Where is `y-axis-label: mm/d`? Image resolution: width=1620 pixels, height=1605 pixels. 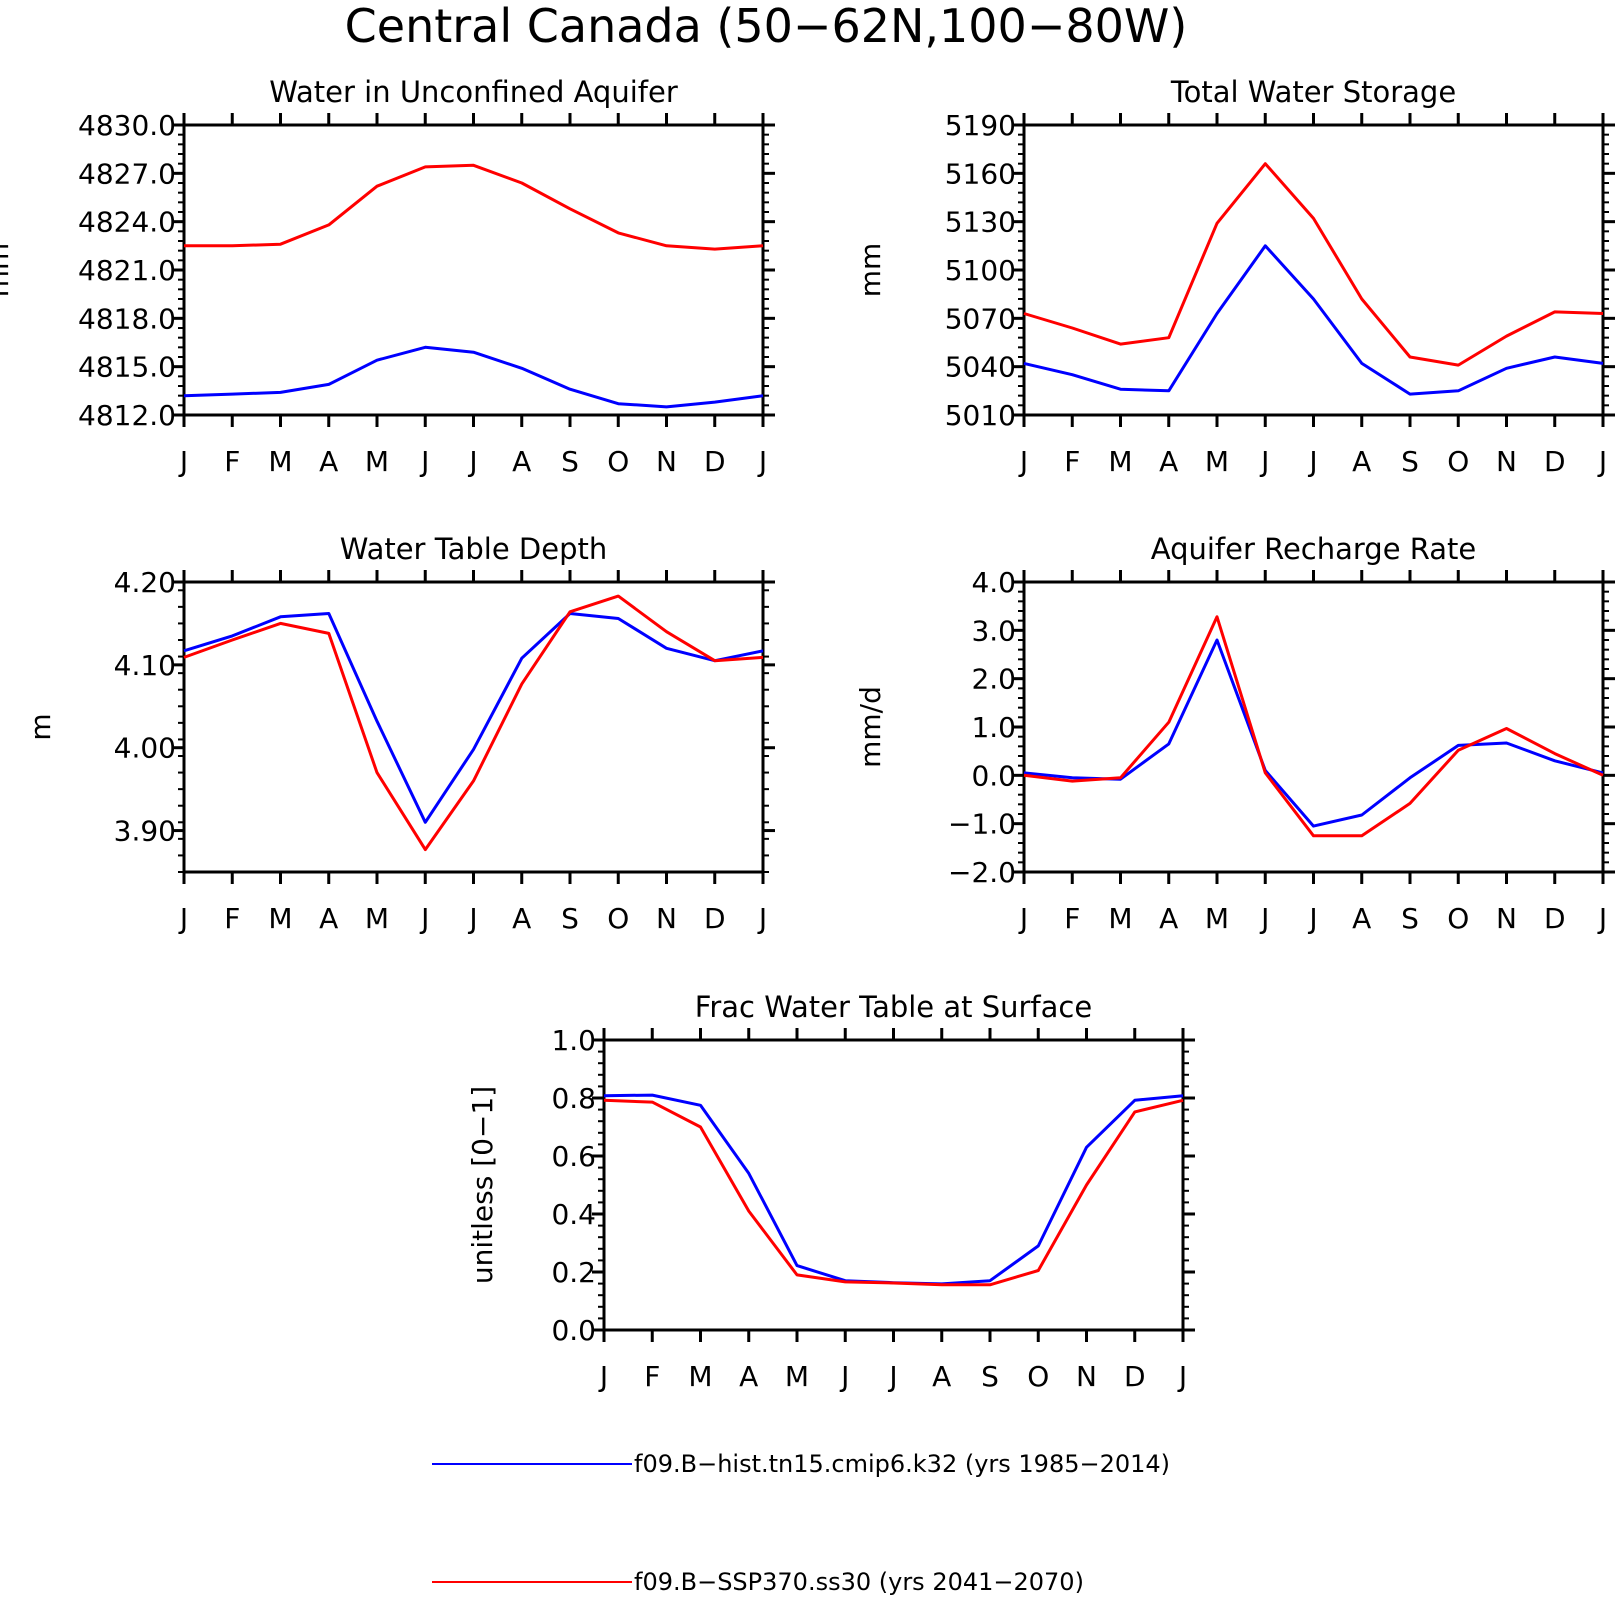 y-axis-label: mm/d is located at coordinates (870, 727).